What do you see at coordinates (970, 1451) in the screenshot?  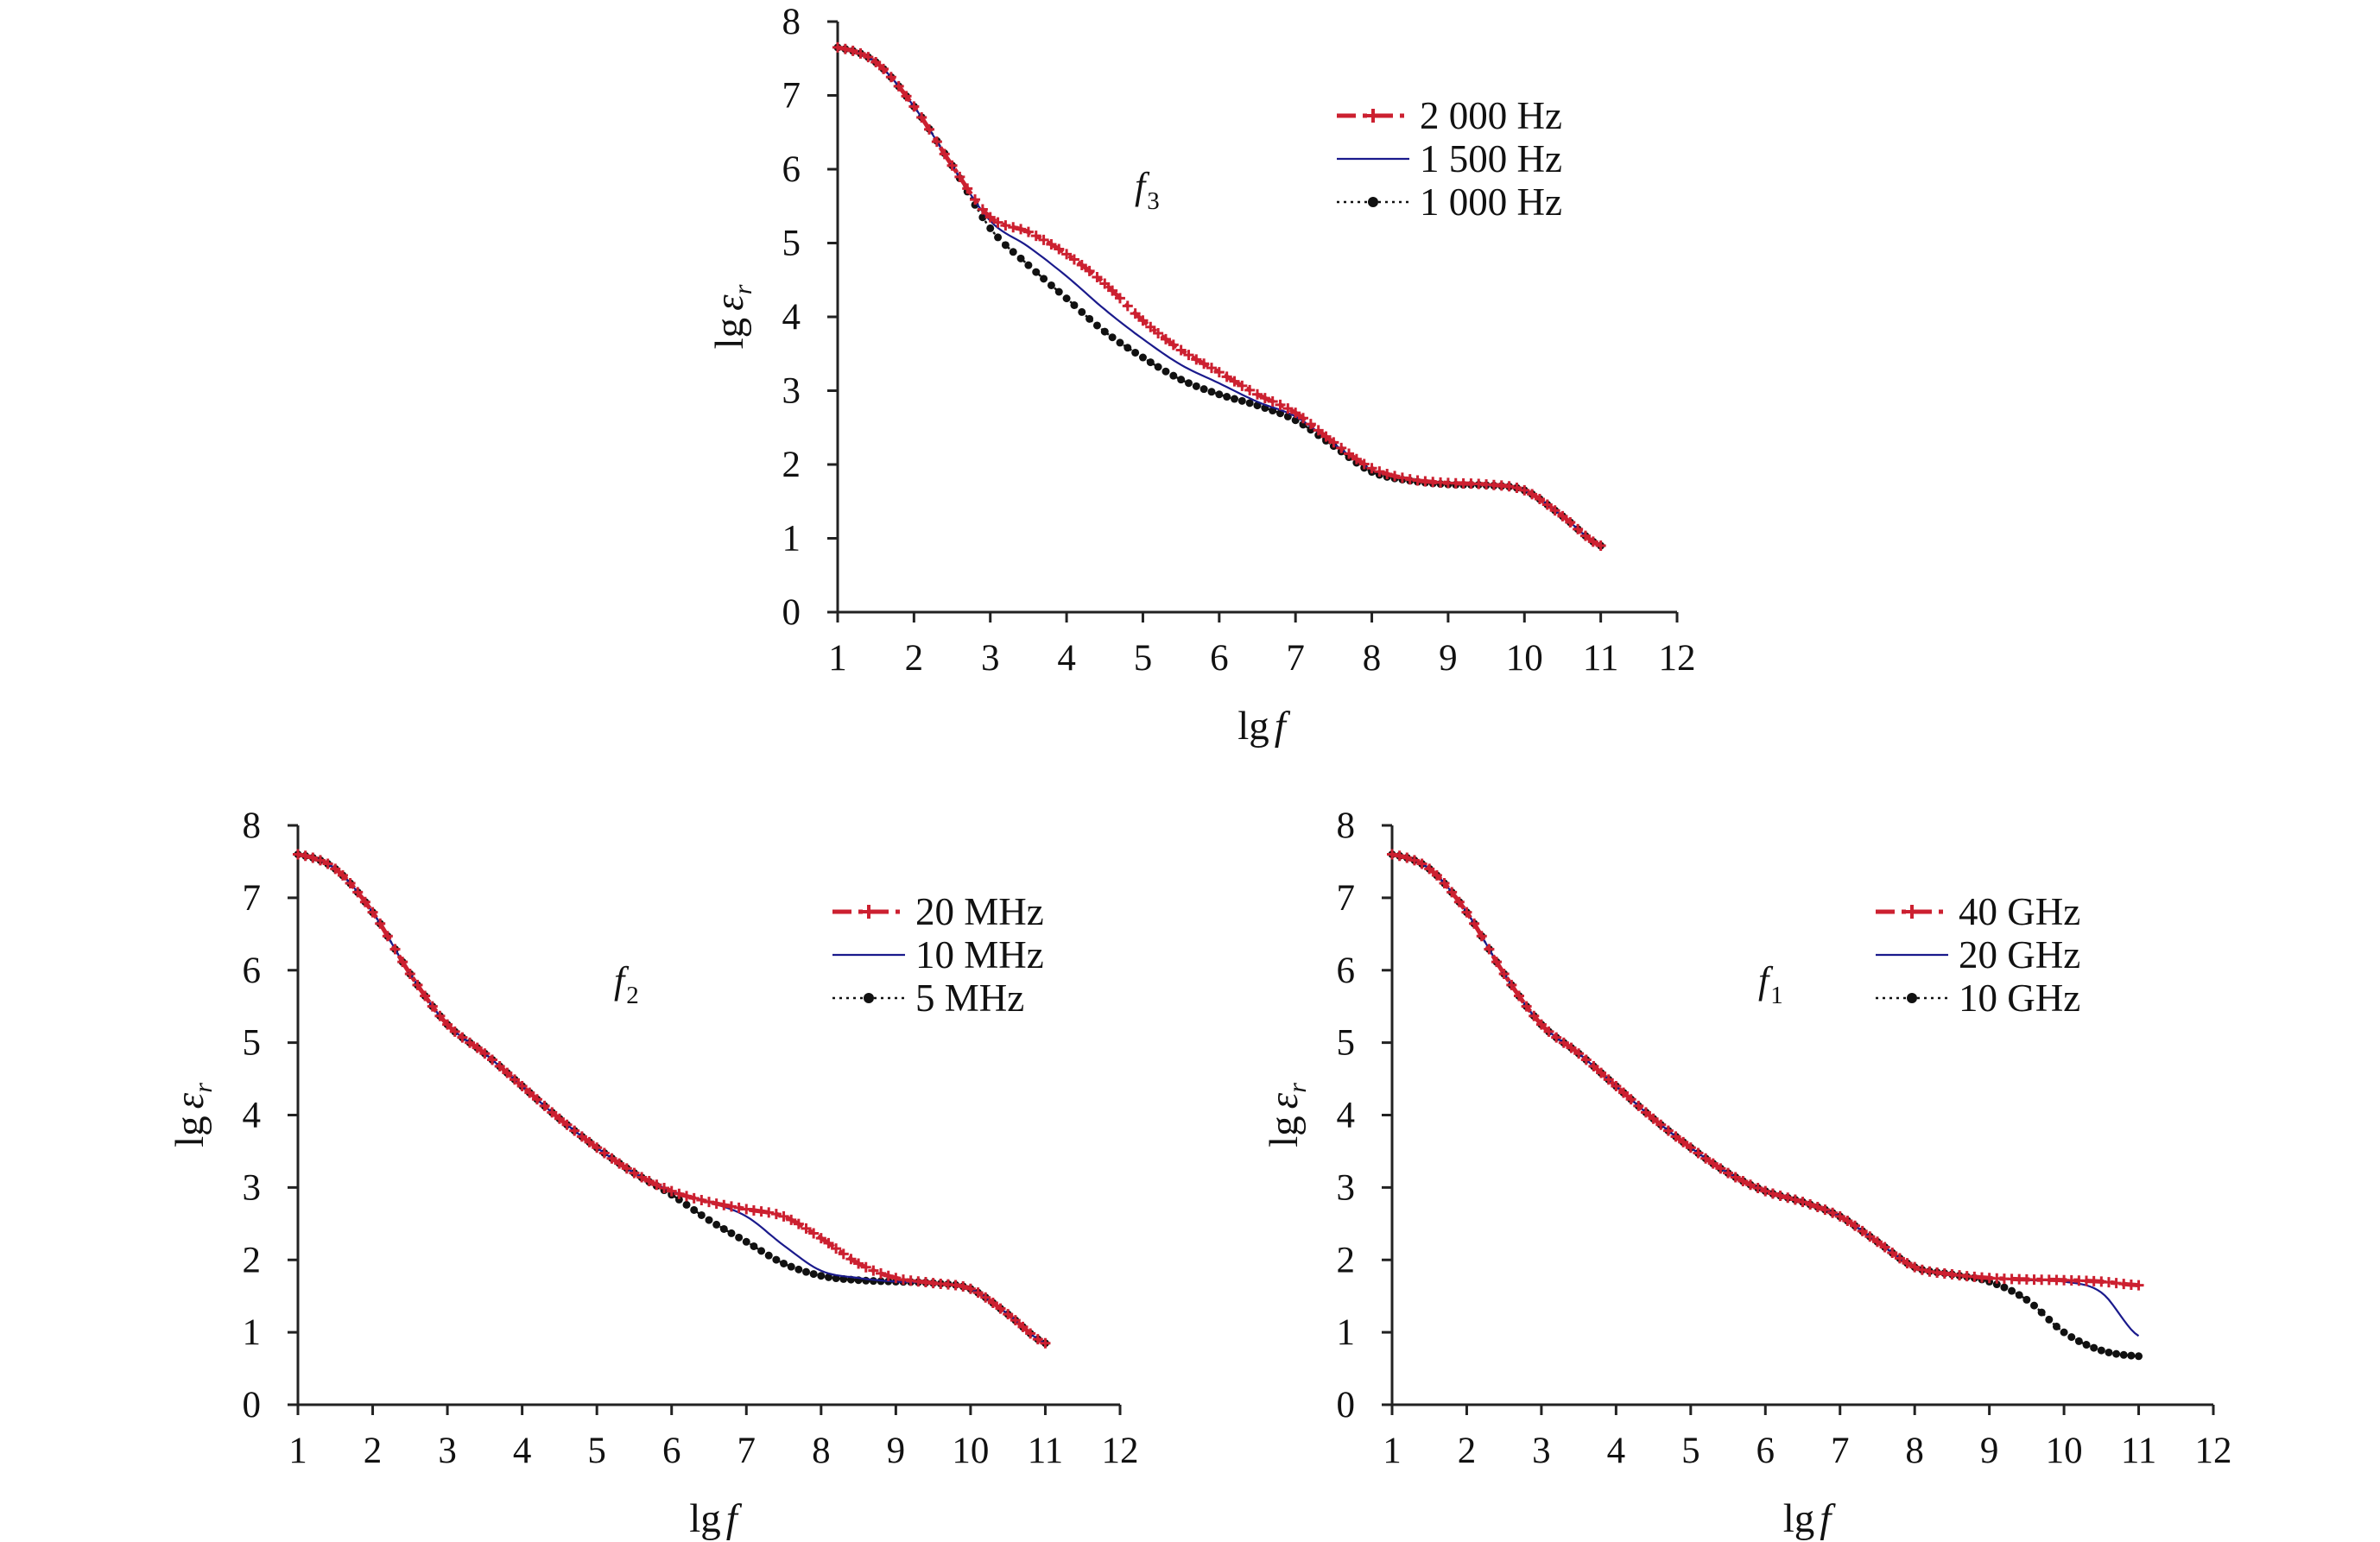 I see `x-tick-label: 10` at bounding box center [970, 1451].